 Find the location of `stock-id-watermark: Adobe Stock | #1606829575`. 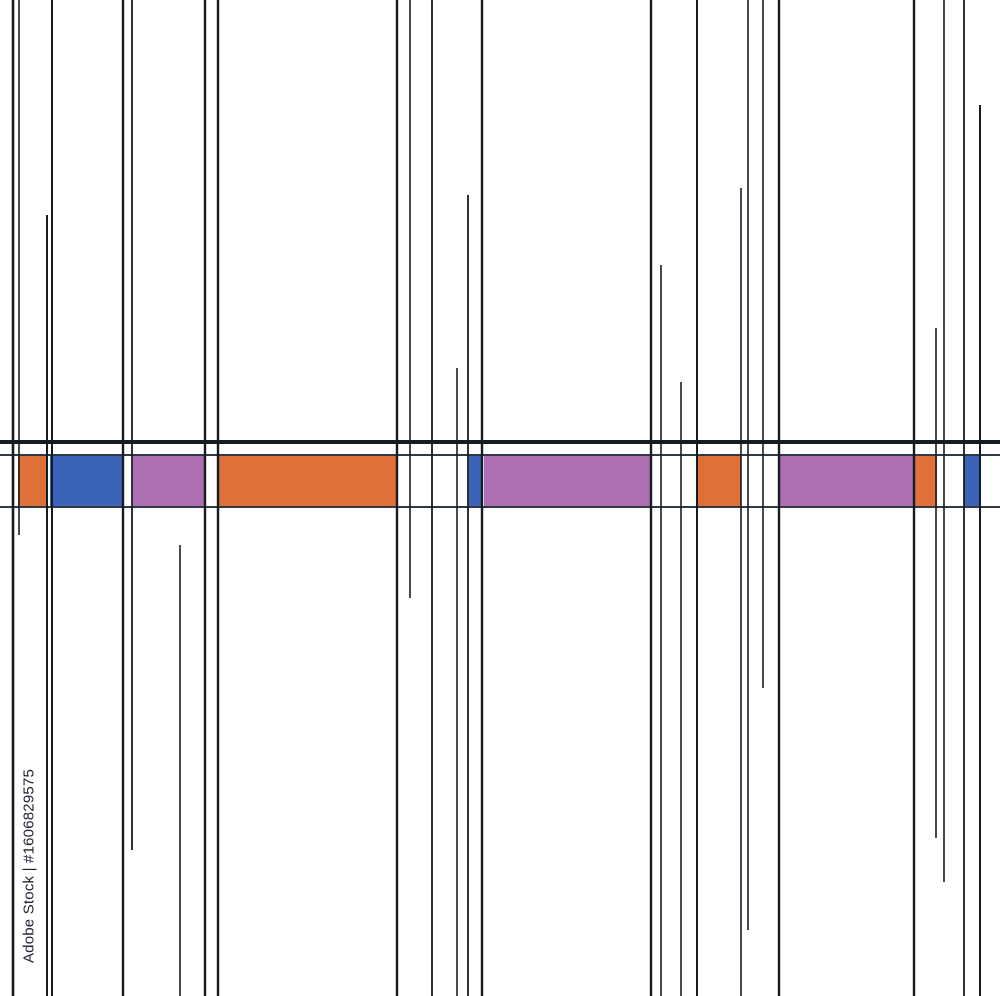

stock-id-watermark: Adobe Stock | #1606829575 is located at coordinates (29, 866).